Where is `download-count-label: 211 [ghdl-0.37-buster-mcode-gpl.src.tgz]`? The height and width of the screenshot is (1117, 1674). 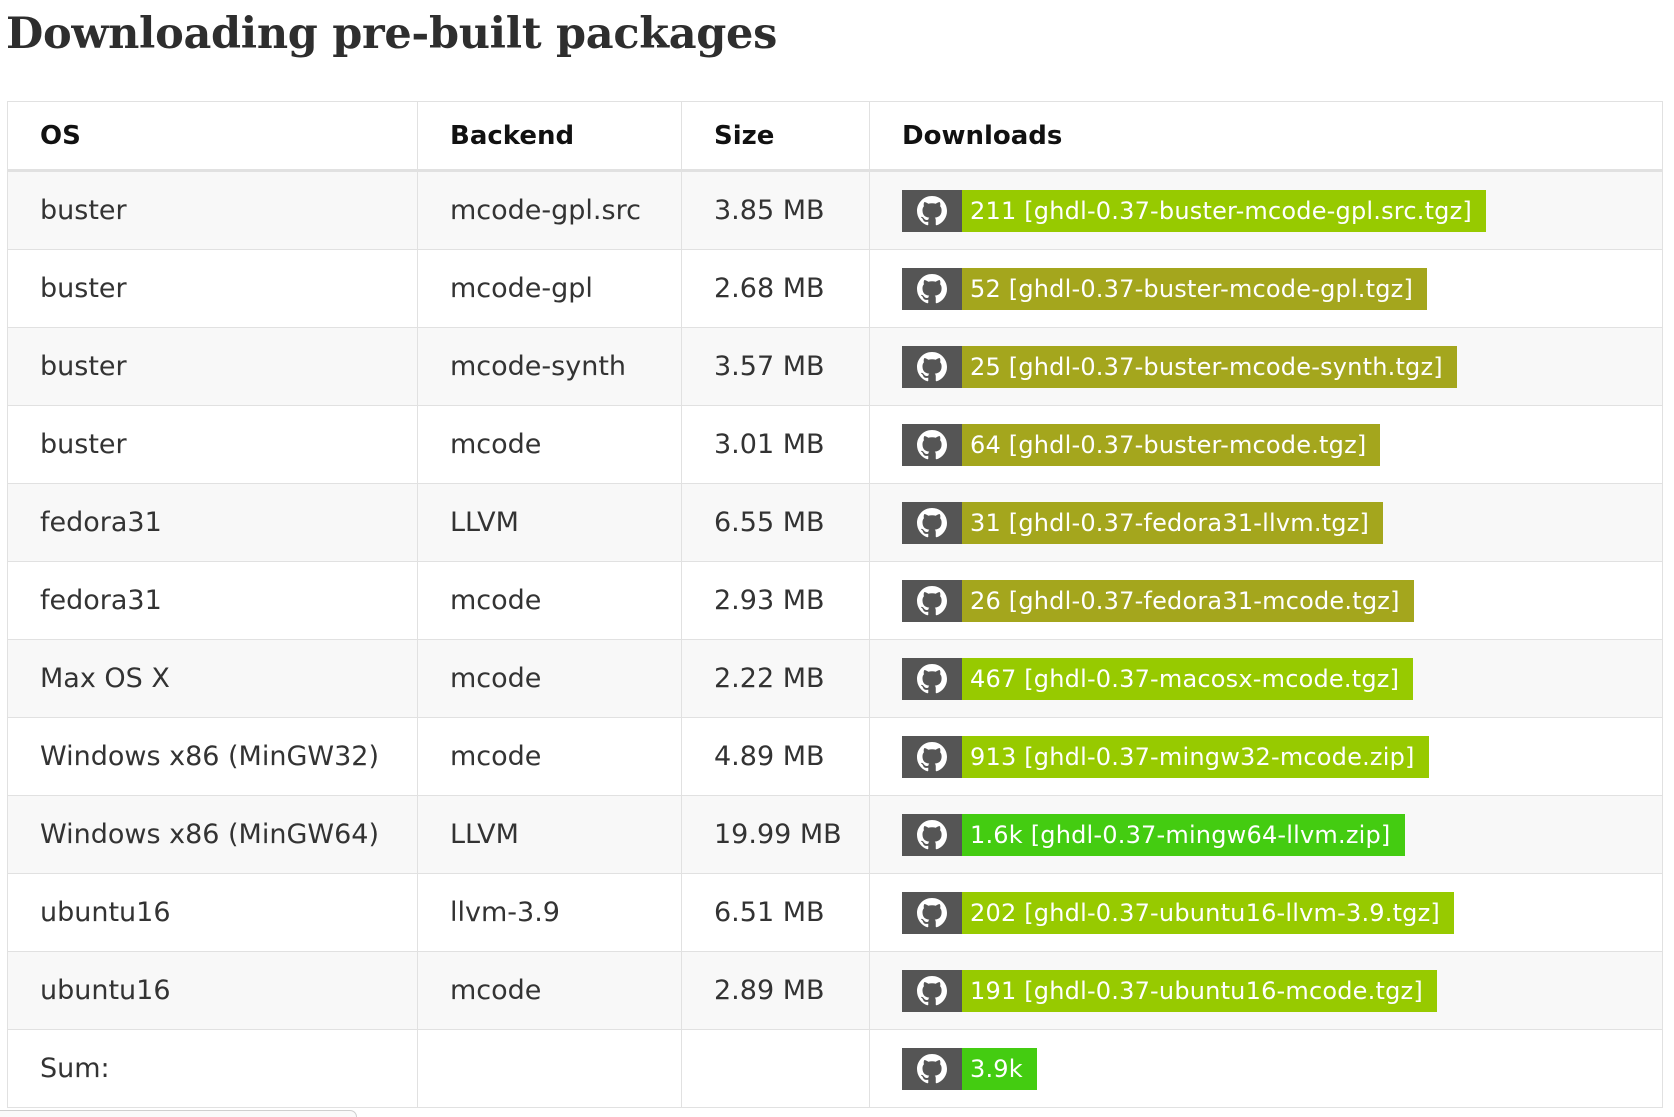 download-count-label: 211 [ghdl-0.37-buster-mcode-gpl.src.tgz] is located at coordinates (1224, 210).